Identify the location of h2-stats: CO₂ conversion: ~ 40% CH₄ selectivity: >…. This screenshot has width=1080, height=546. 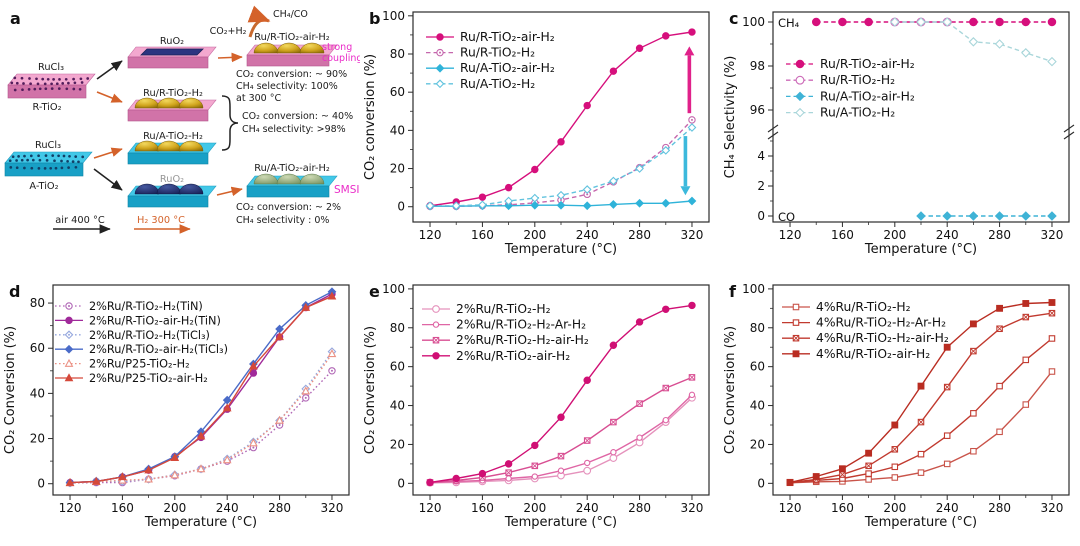
(297, 123).